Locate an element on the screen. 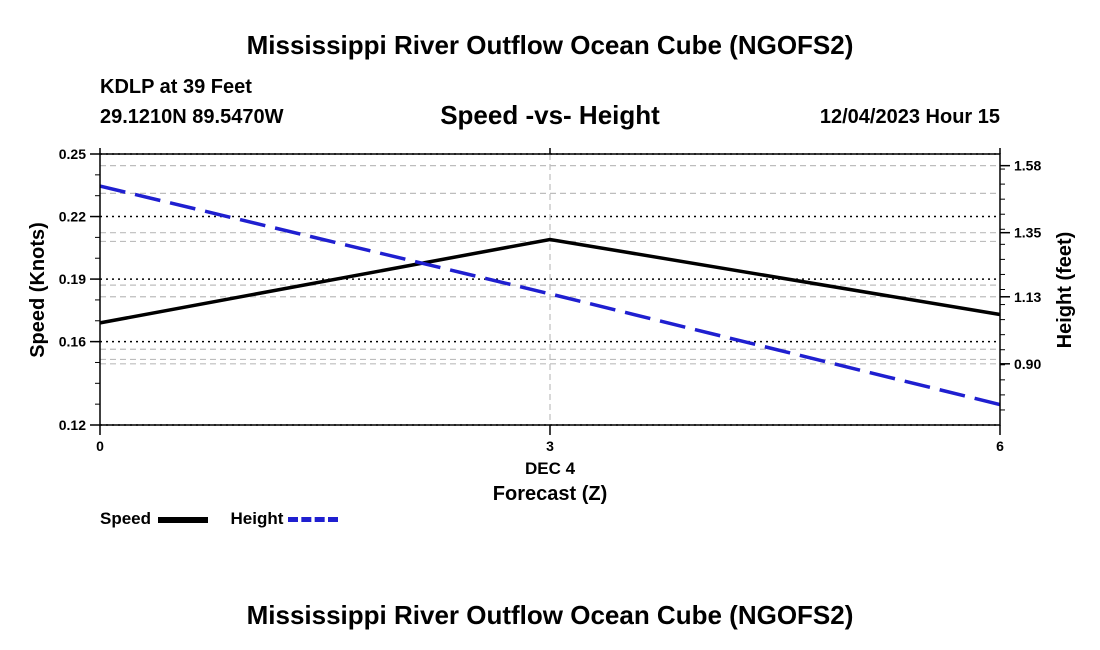 This screenshot has width=1100, height=650. y-tick-label: 0.12 is located at coordinates (72, 425).